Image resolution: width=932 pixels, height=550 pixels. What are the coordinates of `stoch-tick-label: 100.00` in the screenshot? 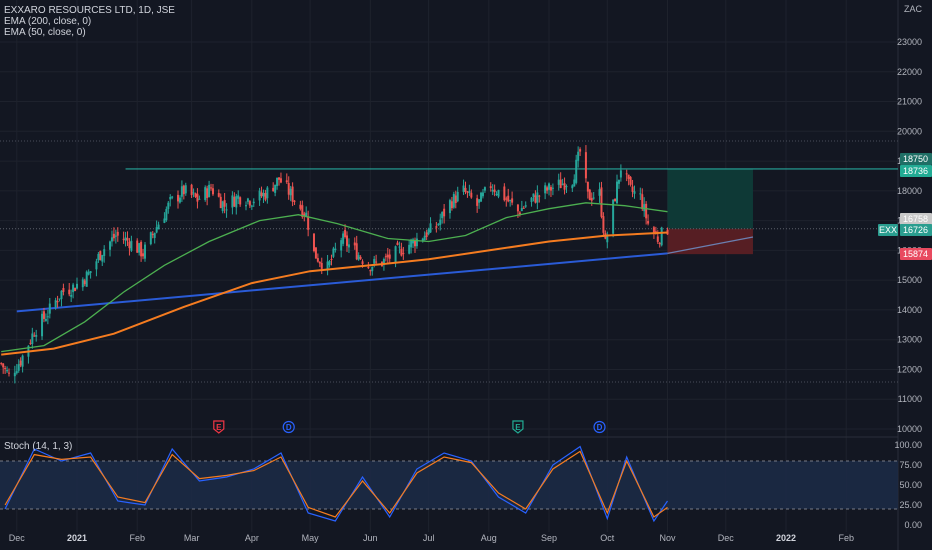 It's located at (908, 445).